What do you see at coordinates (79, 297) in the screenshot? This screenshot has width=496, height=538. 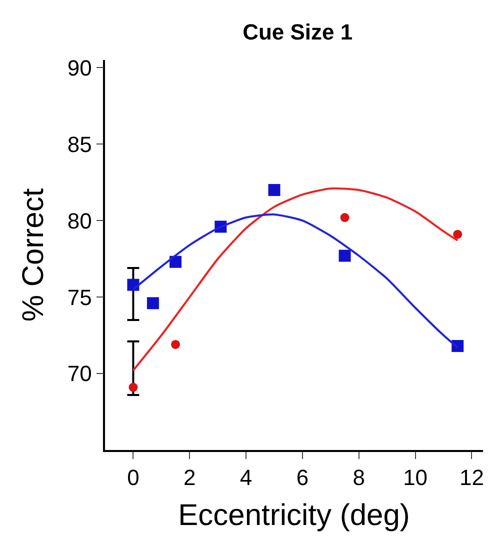 I see `y-tick-label: 75` at bounding box center [79, 297].